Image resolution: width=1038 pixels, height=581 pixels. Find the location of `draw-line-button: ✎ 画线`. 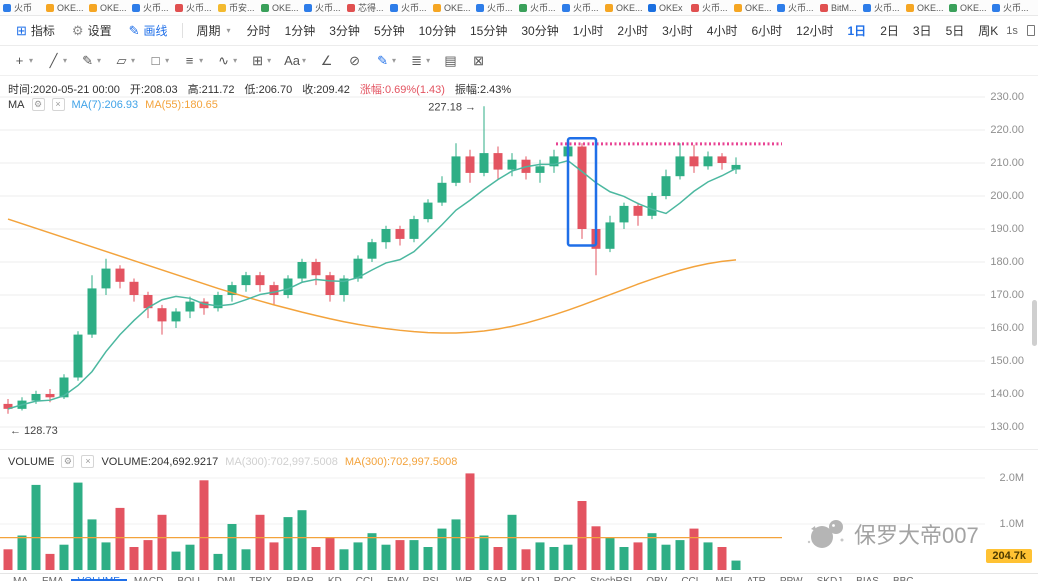

draw-line-button: ✎ 画线 is located at coordinates (148, 30).